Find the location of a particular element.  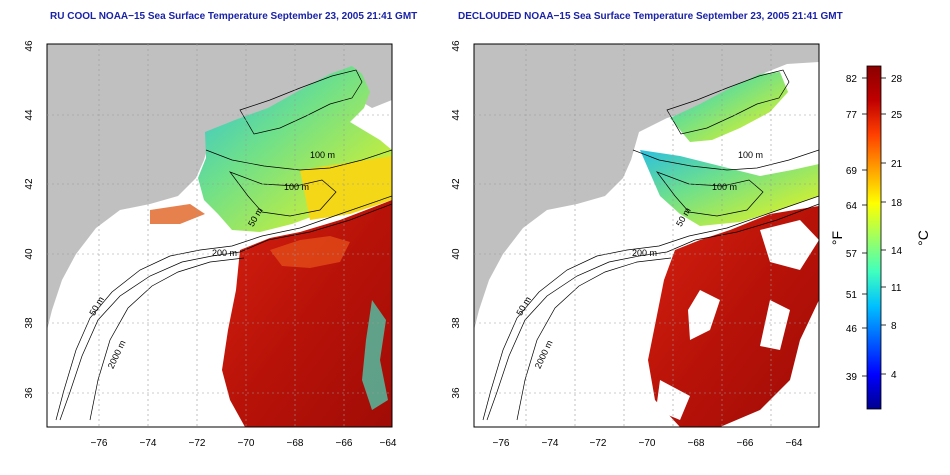

celsius-tick: 14 is located at coordinates (897, 251).